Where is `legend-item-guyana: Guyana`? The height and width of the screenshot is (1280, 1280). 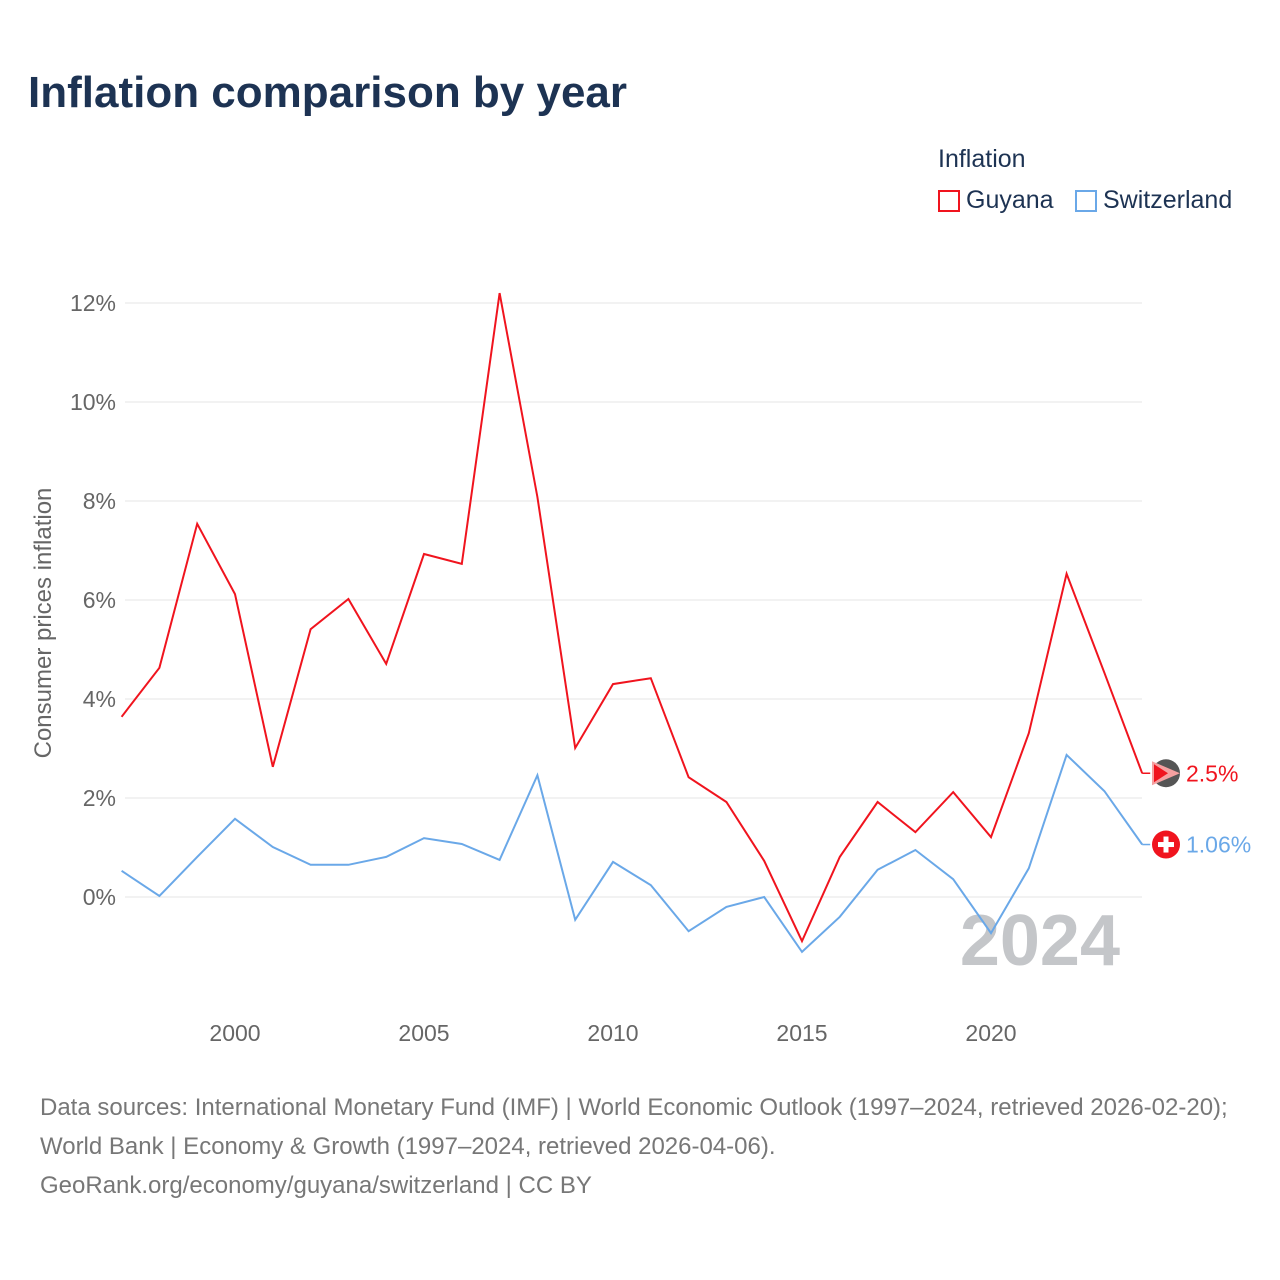 legend-item-guyana: Guyana is located at coordinates (996, 200).